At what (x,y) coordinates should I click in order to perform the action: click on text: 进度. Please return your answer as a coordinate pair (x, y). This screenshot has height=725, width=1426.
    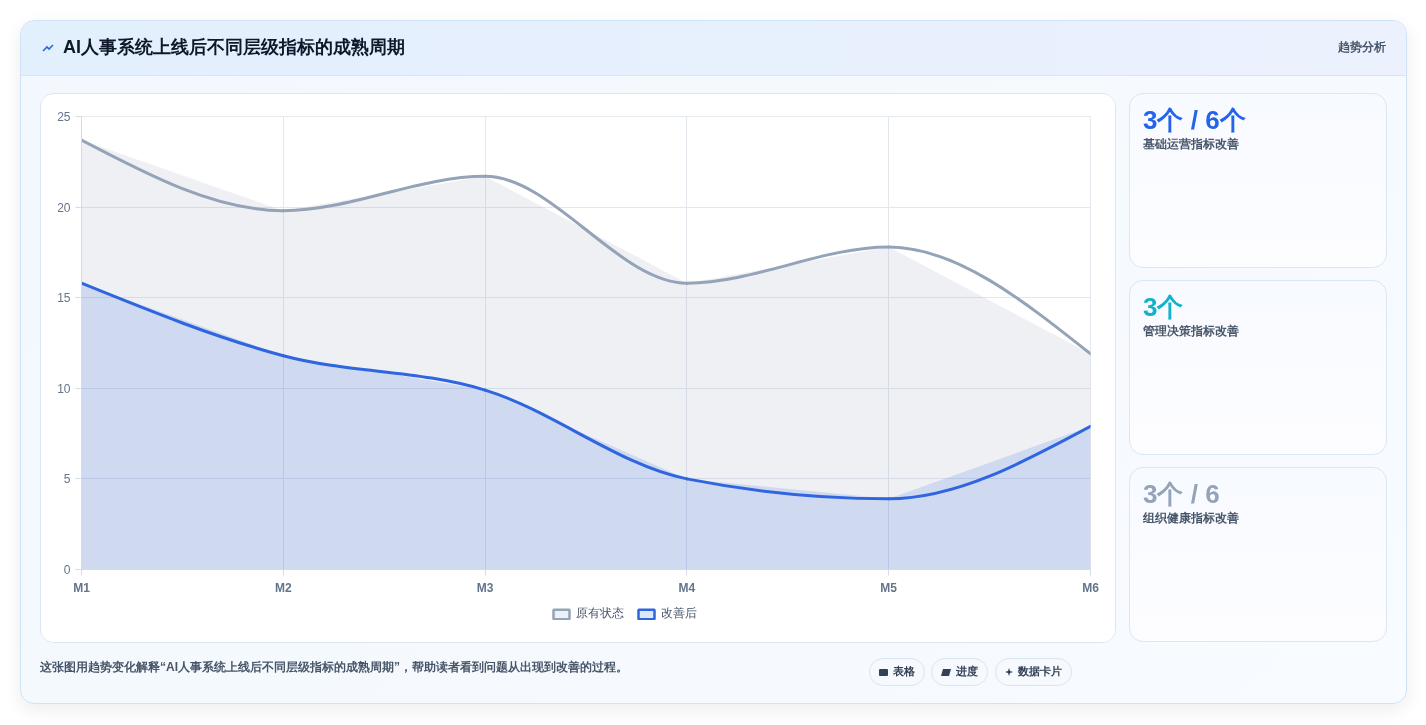
    Looking at the image, I should click on (967, 672).